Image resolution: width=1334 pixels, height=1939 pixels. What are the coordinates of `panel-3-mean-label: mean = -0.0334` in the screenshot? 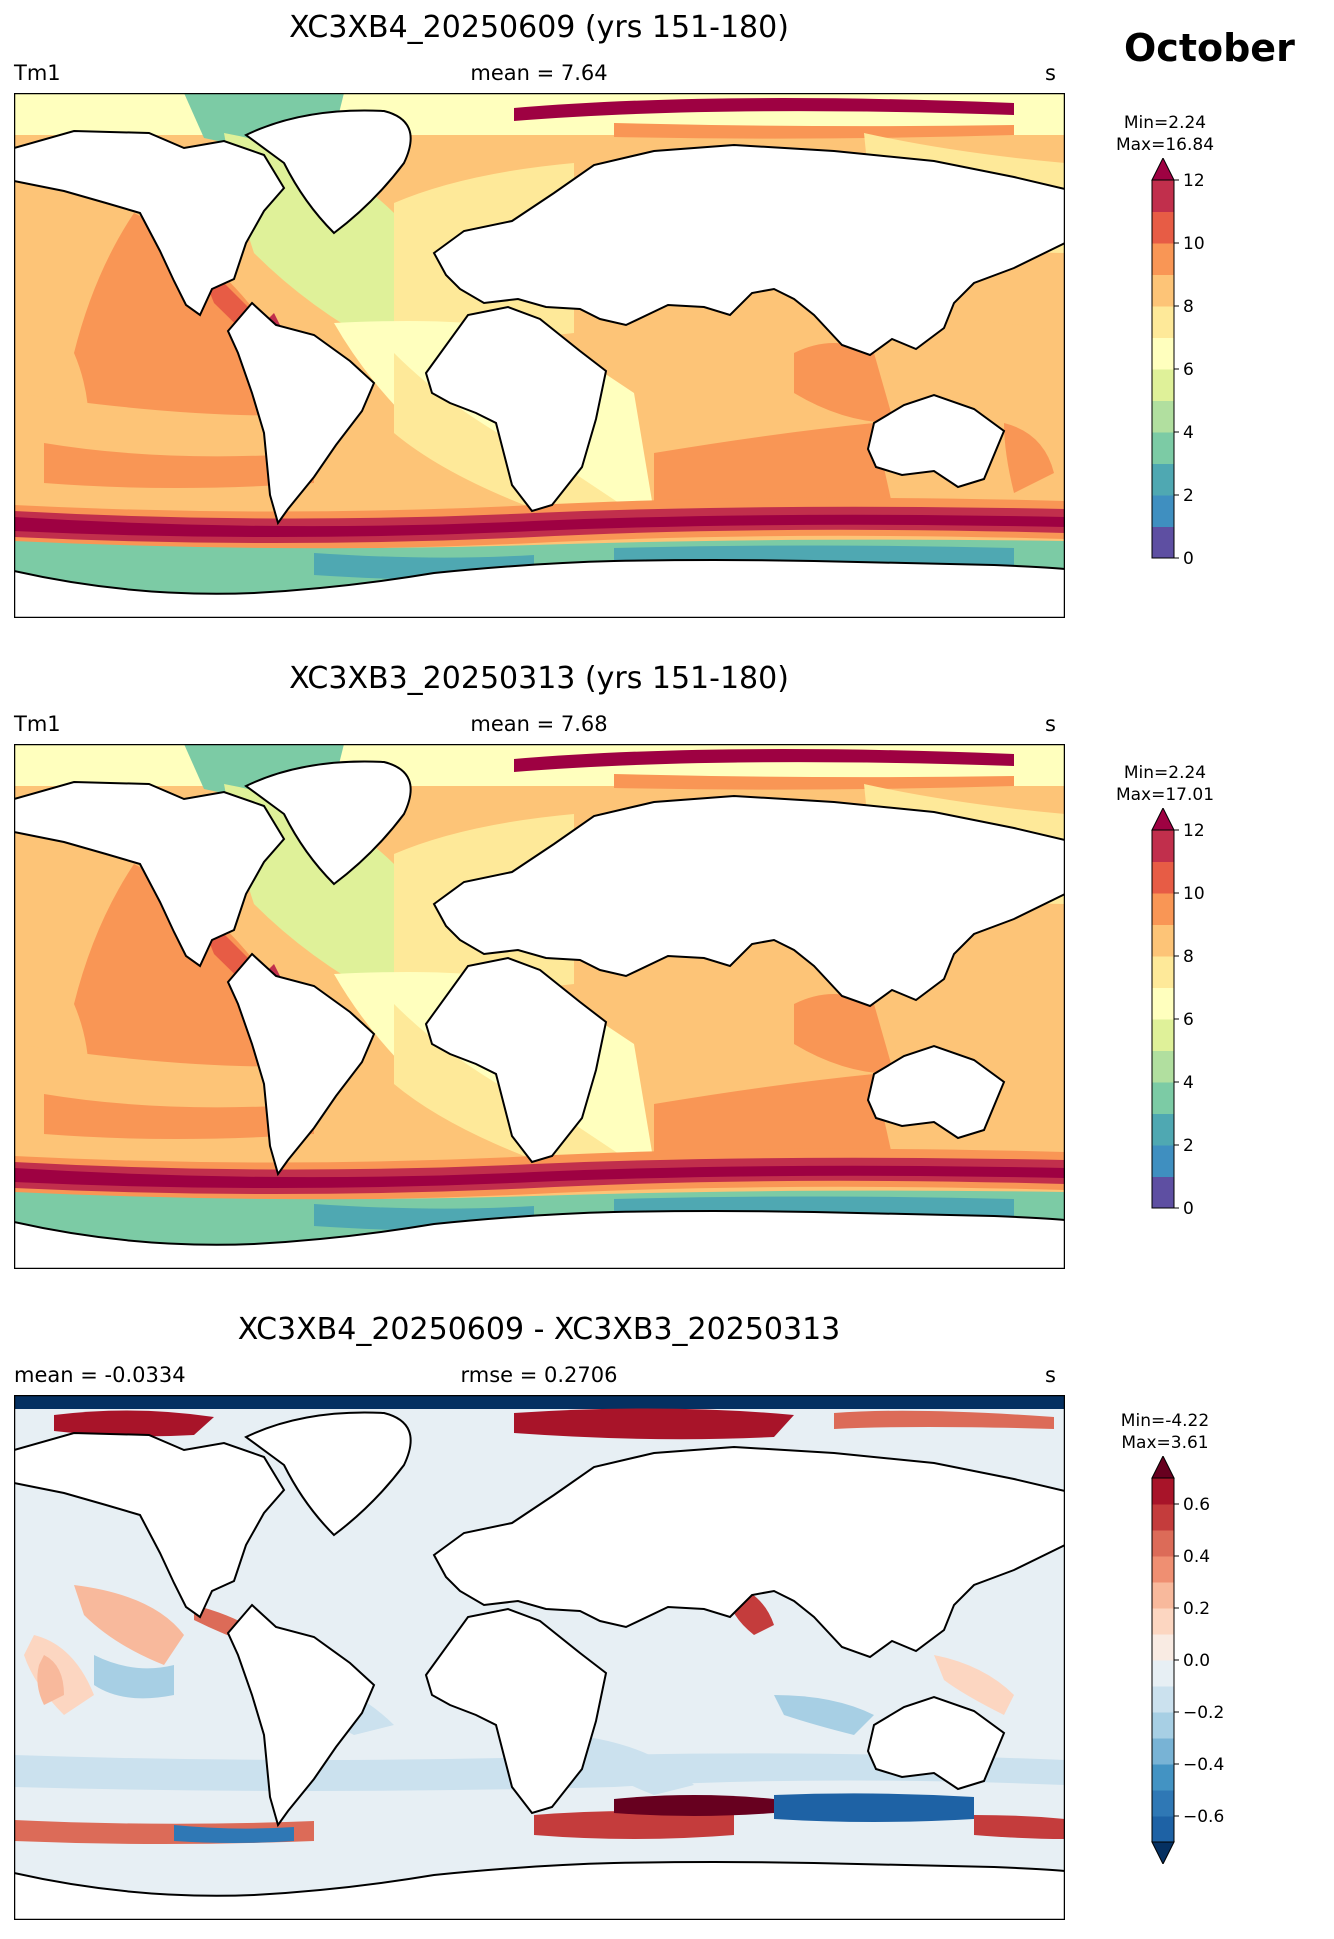 It's located at (100, 1375).